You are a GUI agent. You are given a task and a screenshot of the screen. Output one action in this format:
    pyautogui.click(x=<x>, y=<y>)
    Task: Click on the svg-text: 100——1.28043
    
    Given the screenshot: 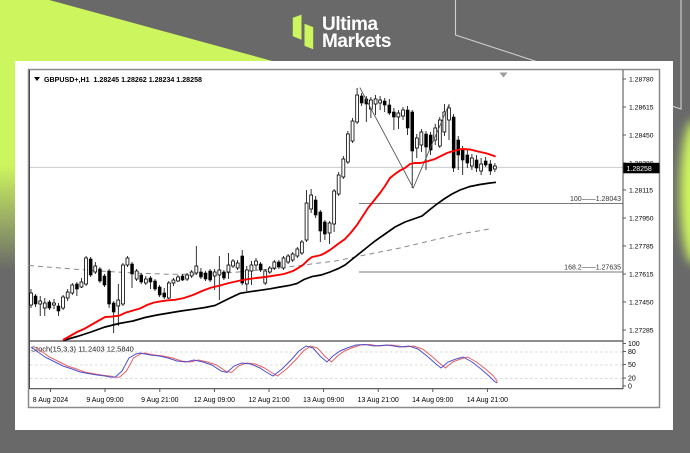 What is the action you would take?
    pyautogui.click(x=595, y=199)
    